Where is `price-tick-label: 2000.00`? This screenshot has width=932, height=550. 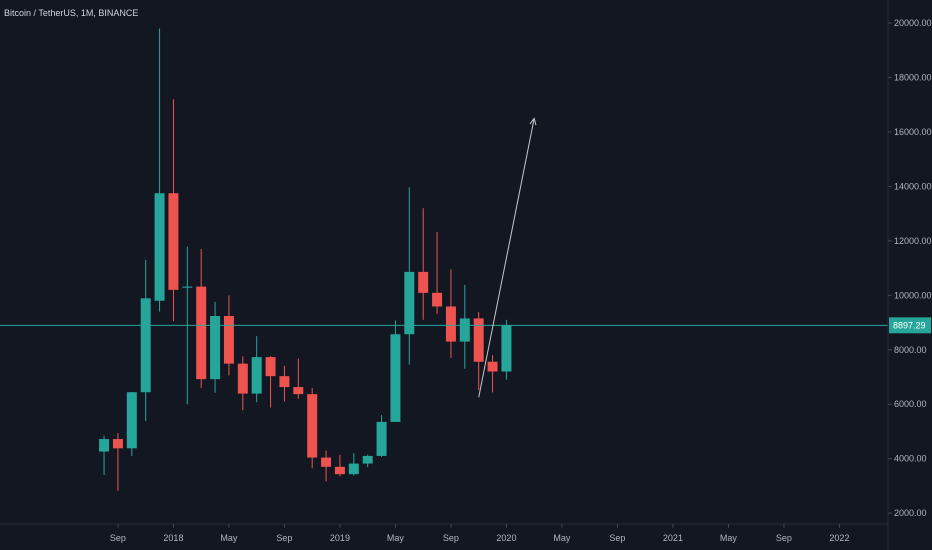
price-tick-label: 2000.00 is located at coordinates (910, 513).